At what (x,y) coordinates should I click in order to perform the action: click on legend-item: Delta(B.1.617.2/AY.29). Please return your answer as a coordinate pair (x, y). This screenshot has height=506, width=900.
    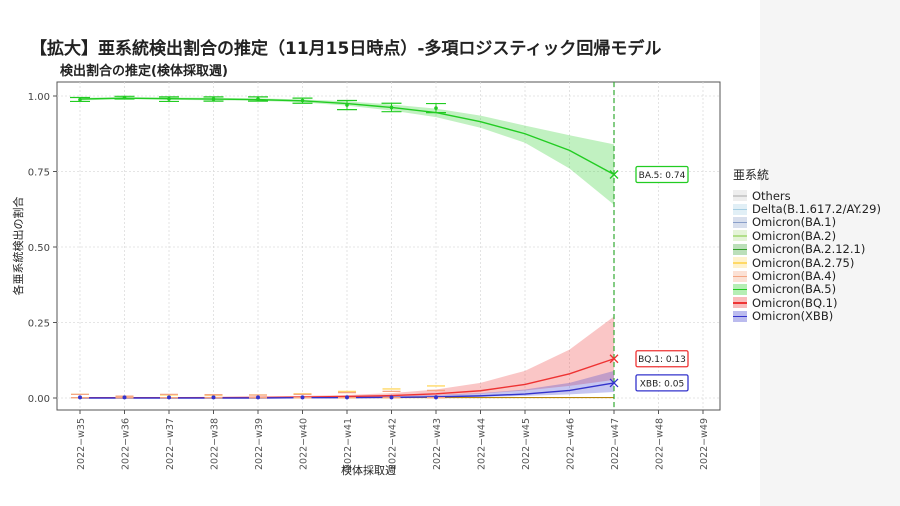
    Looking at the image, I should click on (807, 209).